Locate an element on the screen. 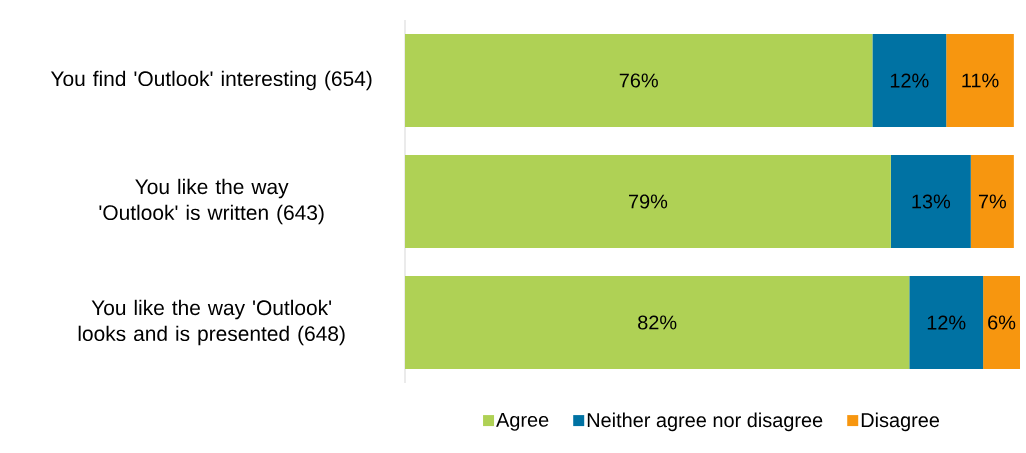  legend-label: Neither agree nor disagree is located at coordinates (705, 422).